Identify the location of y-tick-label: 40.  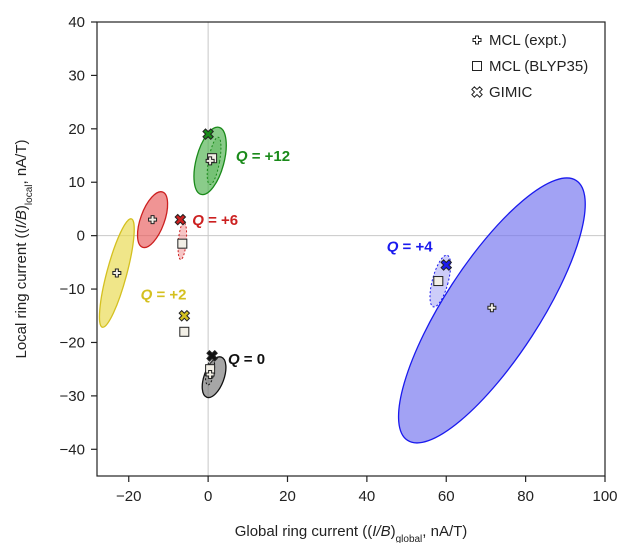
(76, 22).